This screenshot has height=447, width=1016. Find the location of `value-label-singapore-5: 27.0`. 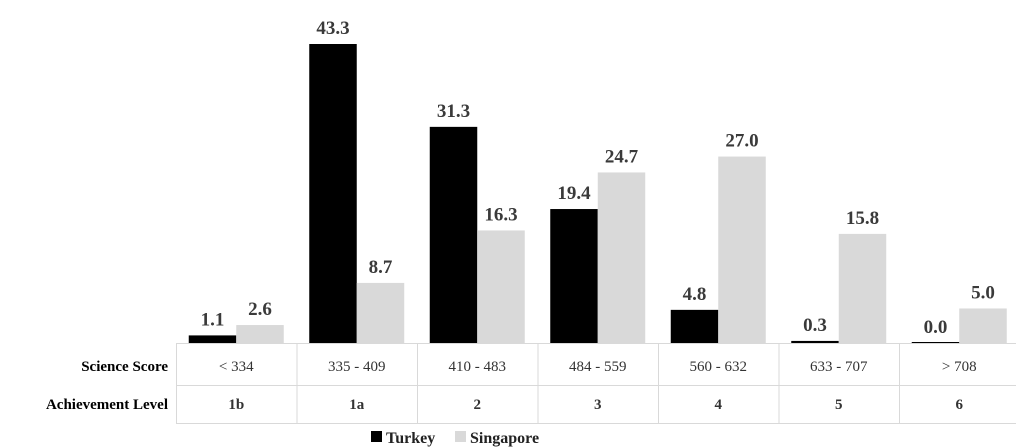

value-label-singapore-5: 27.0 is located at coordinates (741, 141).